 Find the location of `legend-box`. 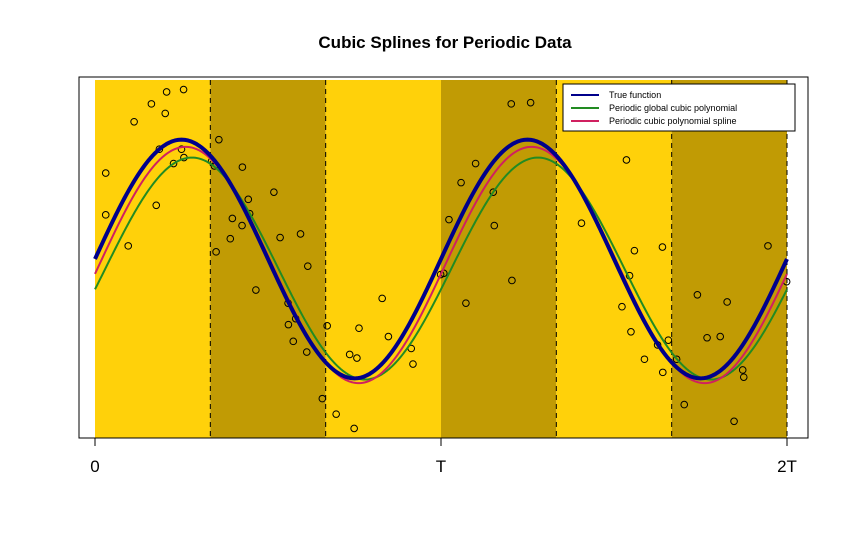

legend-box is located at coordinates (679, 107).